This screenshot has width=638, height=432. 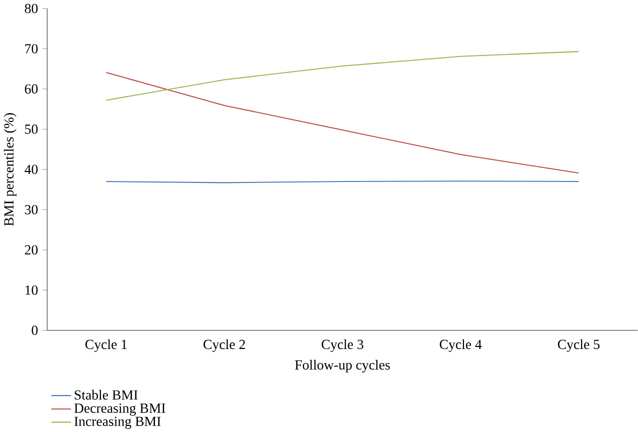 What do you see at coordinates (106, 395) in the screenshot?
I see `legend-label: Stable BMI` at bounding box center [106, 395].